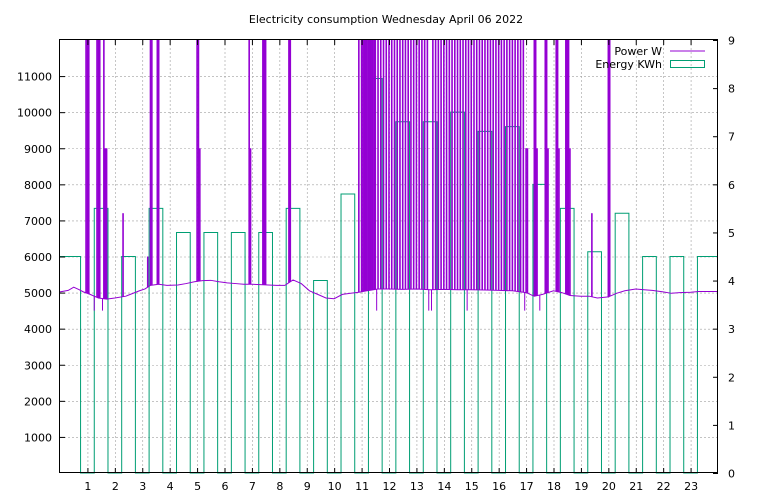 This screenshot has height=500, width=768. I want to click on y2-tick-label: 7, so click(731, 137).